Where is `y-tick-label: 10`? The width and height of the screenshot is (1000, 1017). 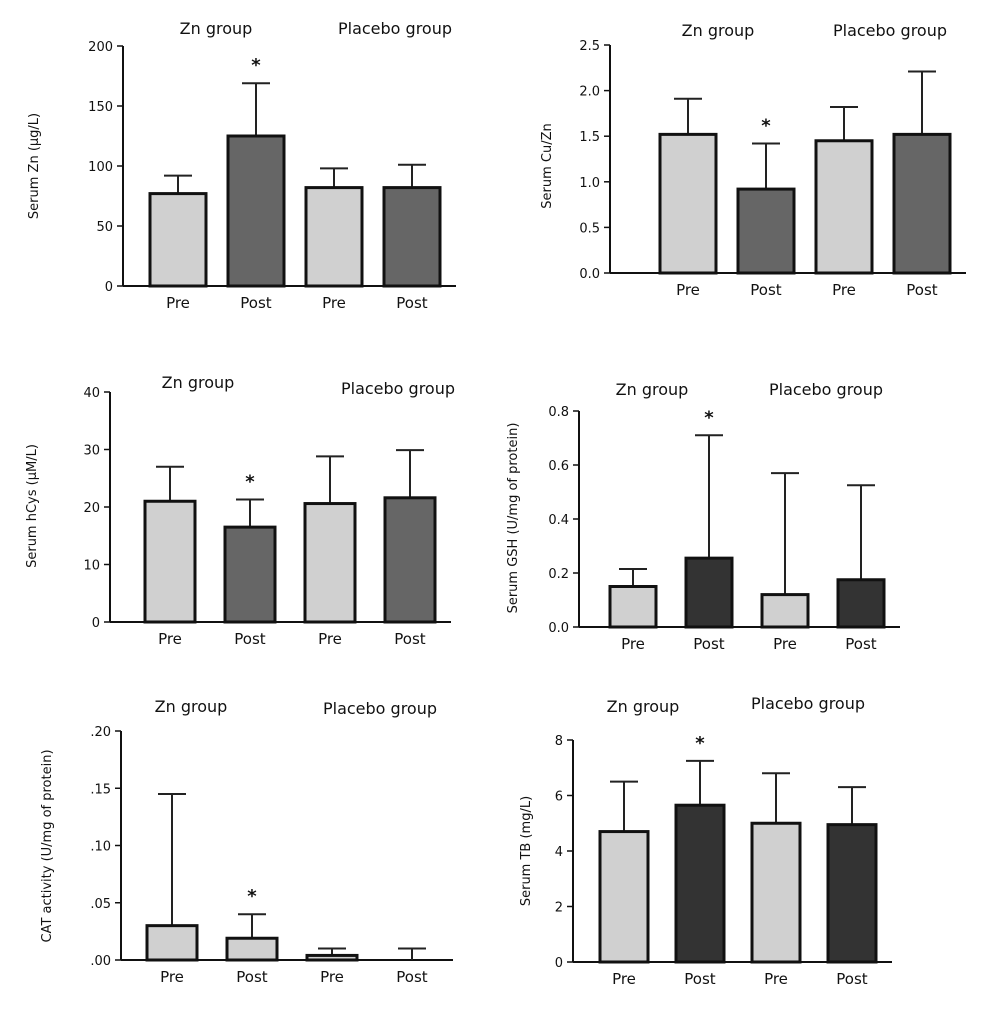 y-tick-label: 10 is located at coordinates (91, 566).